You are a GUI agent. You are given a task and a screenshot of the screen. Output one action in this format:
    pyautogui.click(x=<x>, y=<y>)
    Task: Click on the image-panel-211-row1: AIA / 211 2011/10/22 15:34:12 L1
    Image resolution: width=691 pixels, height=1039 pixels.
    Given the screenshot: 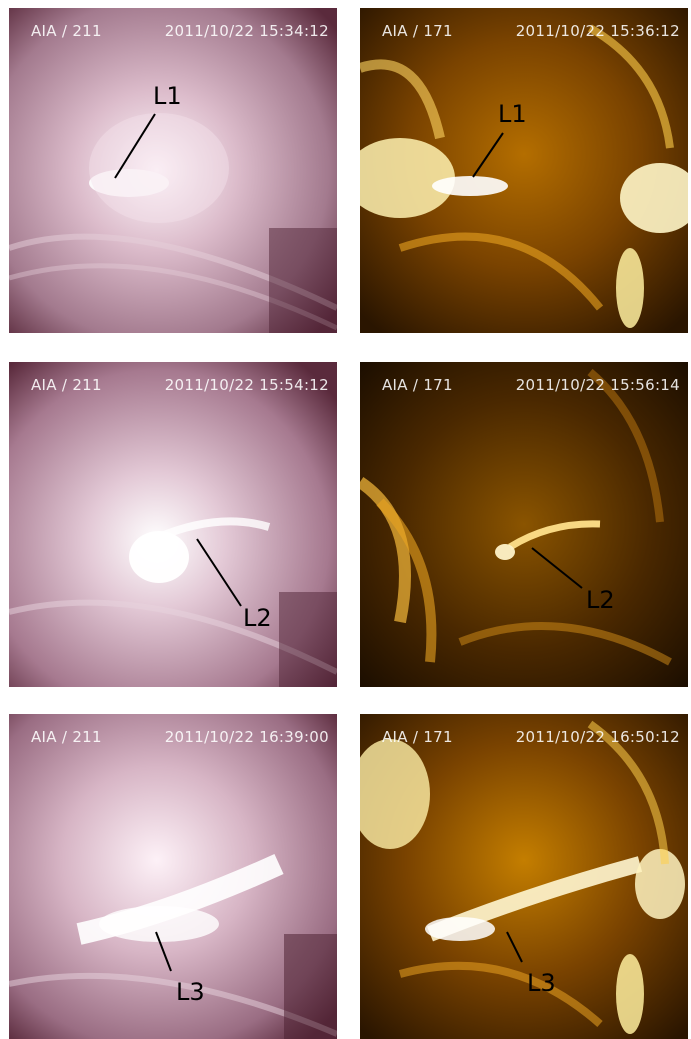 What is the action you would take?
    pyautogui.click(x=173, y=170)
    